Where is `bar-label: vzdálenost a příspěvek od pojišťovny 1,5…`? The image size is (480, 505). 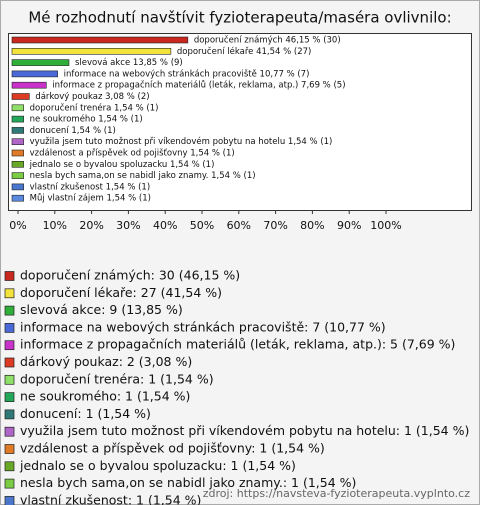
bar-label: vzdálenost a příspěvek od pojišťovny 1,5… is located at coordinates (132, 153).